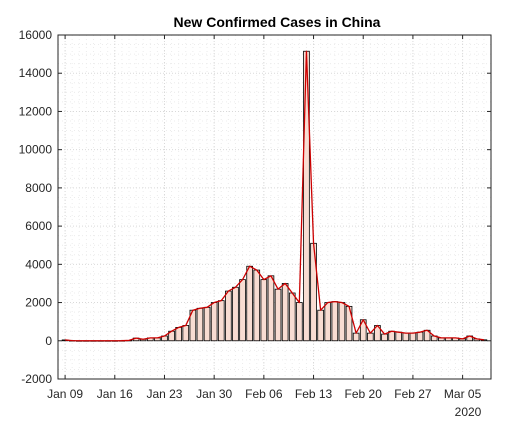 The image size is (527, 433). What do you see at coordinates (264, 394) in the screenshot?
I see `x-tick-label: Feb 06` at bounding box center [264, 394].